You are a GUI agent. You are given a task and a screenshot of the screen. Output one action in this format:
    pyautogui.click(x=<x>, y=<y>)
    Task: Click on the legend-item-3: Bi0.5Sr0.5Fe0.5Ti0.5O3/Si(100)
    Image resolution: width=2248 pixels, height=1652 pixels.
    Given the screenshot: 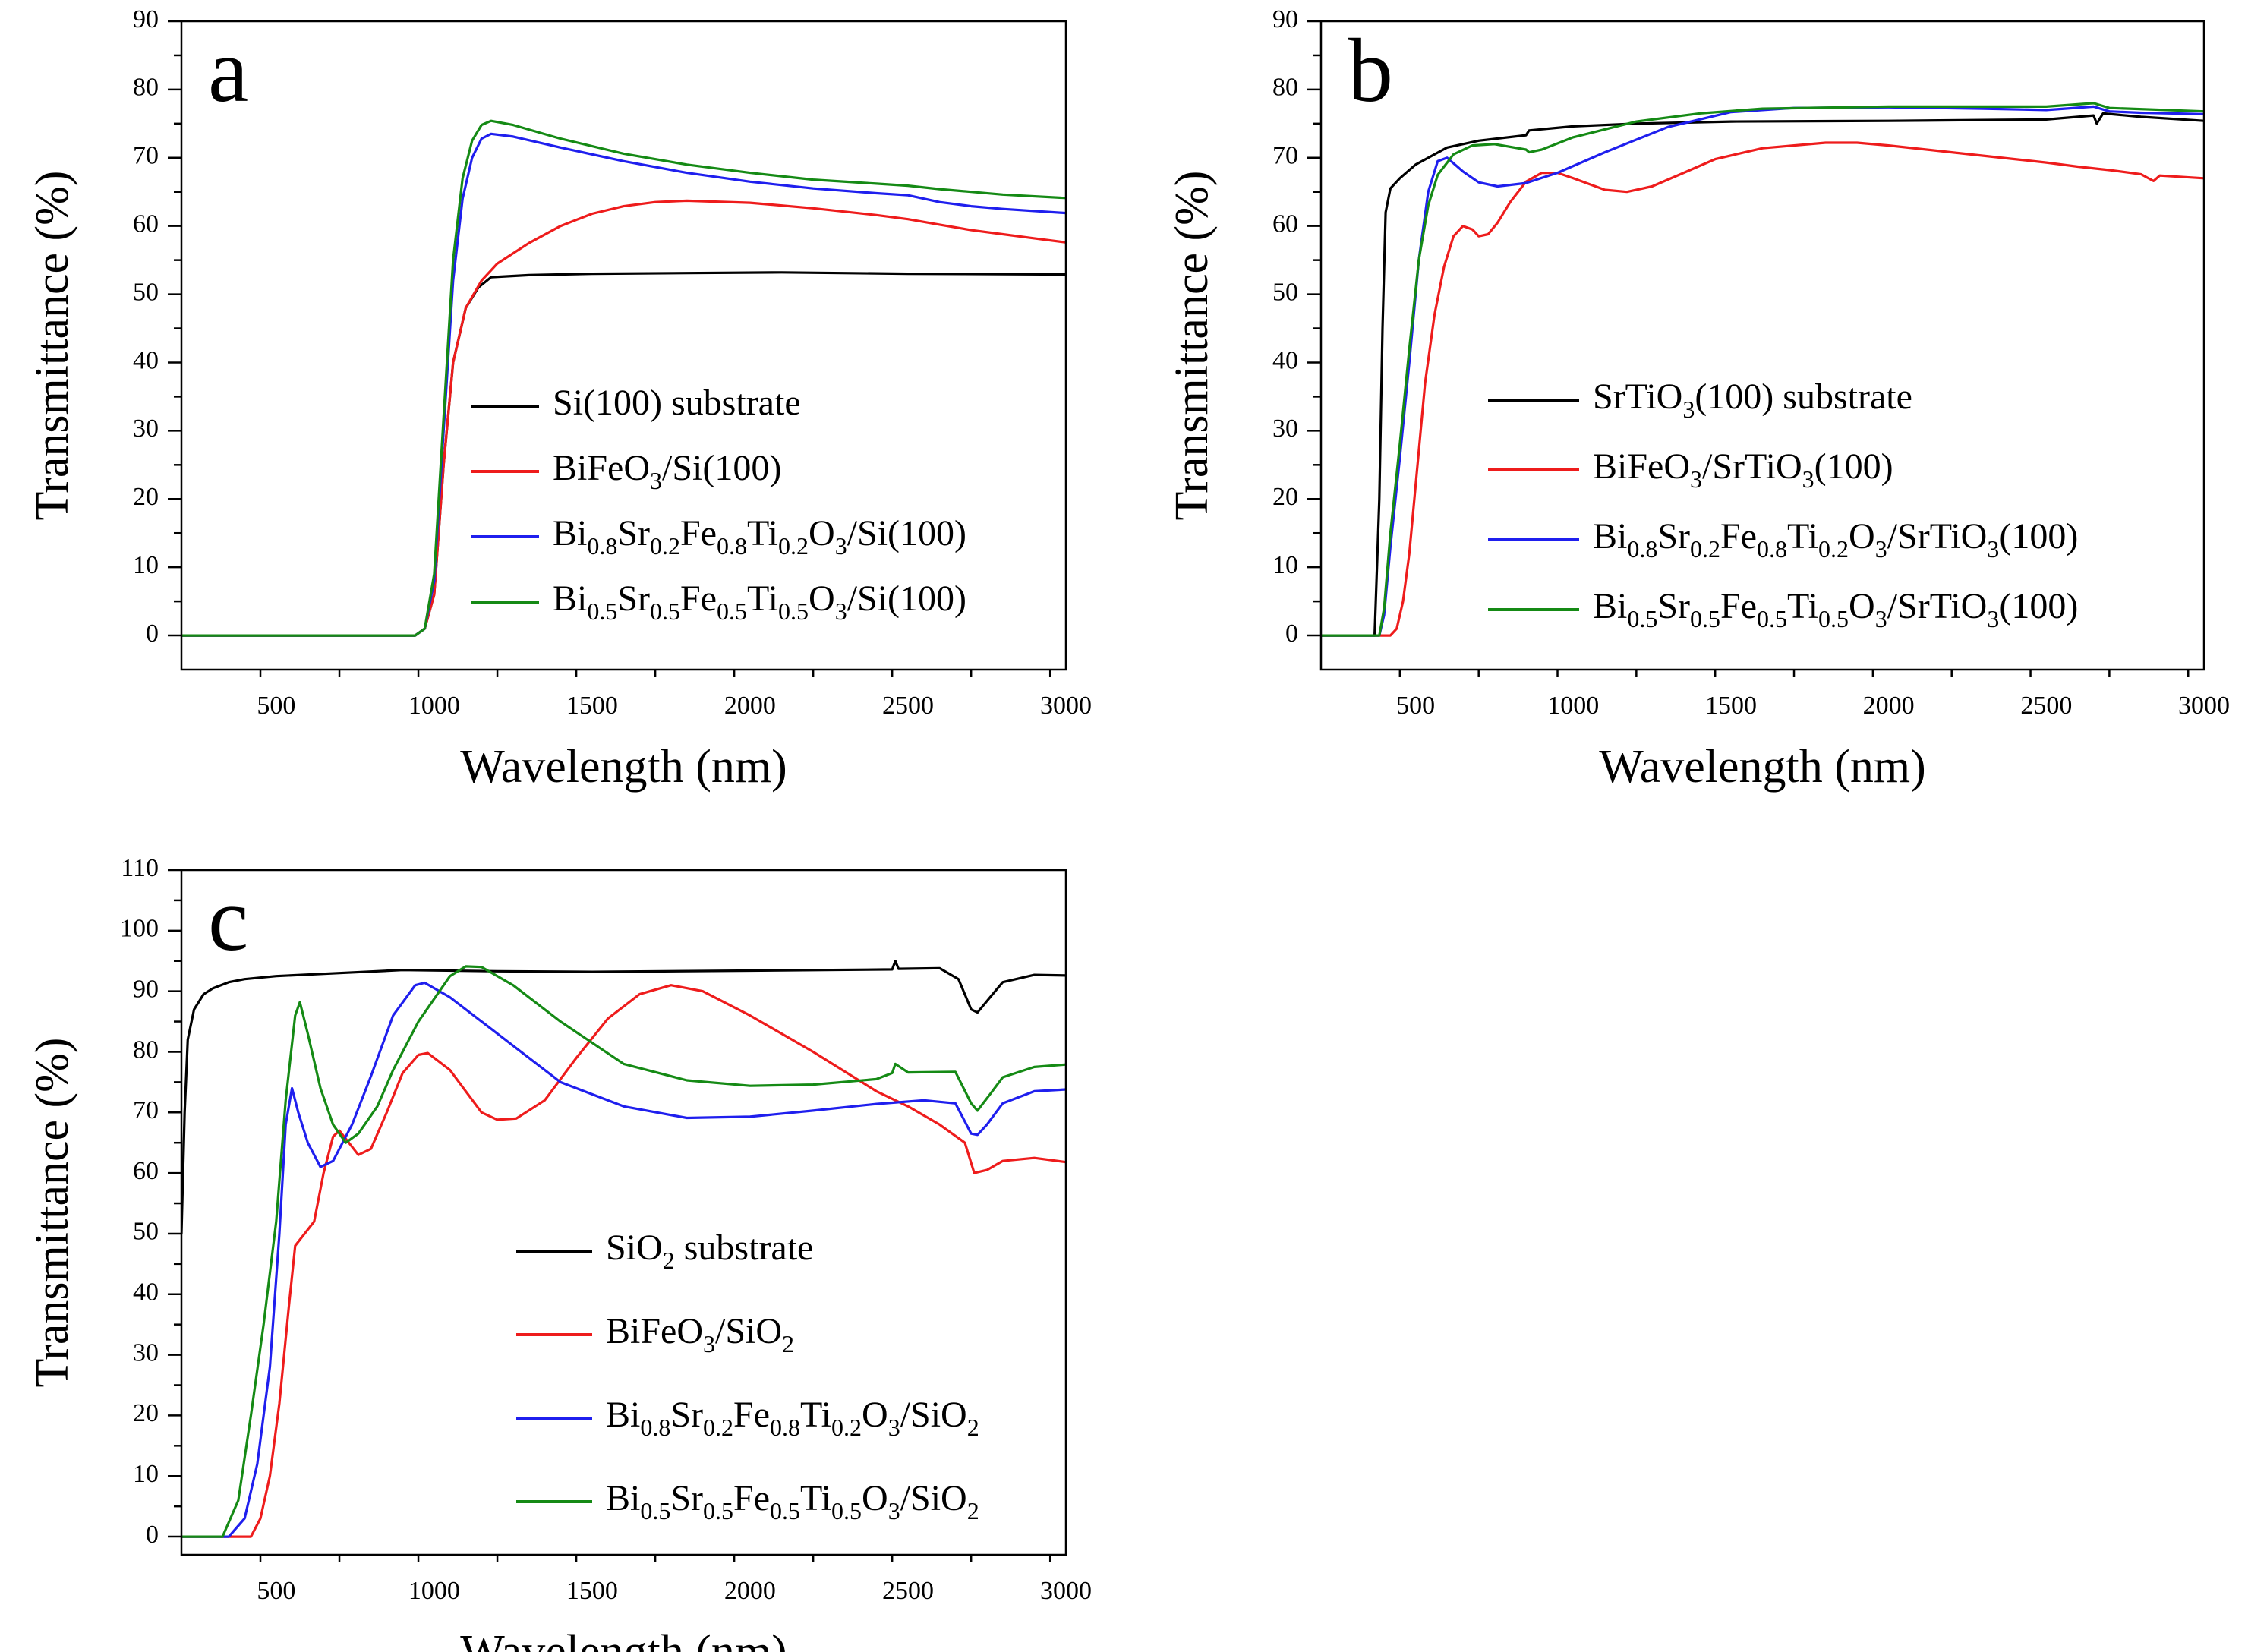 What is the action you would take?
    pyautogui.click(x=718, y=602)
    